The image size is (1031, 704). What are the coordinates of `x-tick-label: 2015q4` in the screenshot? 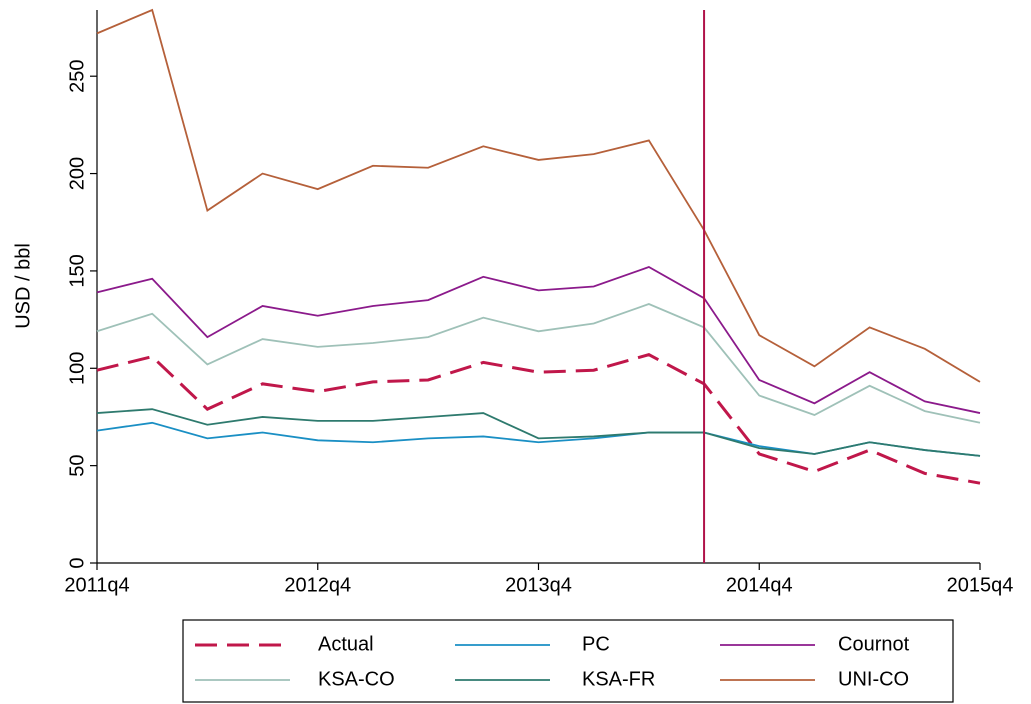 It's located at (980, 585).